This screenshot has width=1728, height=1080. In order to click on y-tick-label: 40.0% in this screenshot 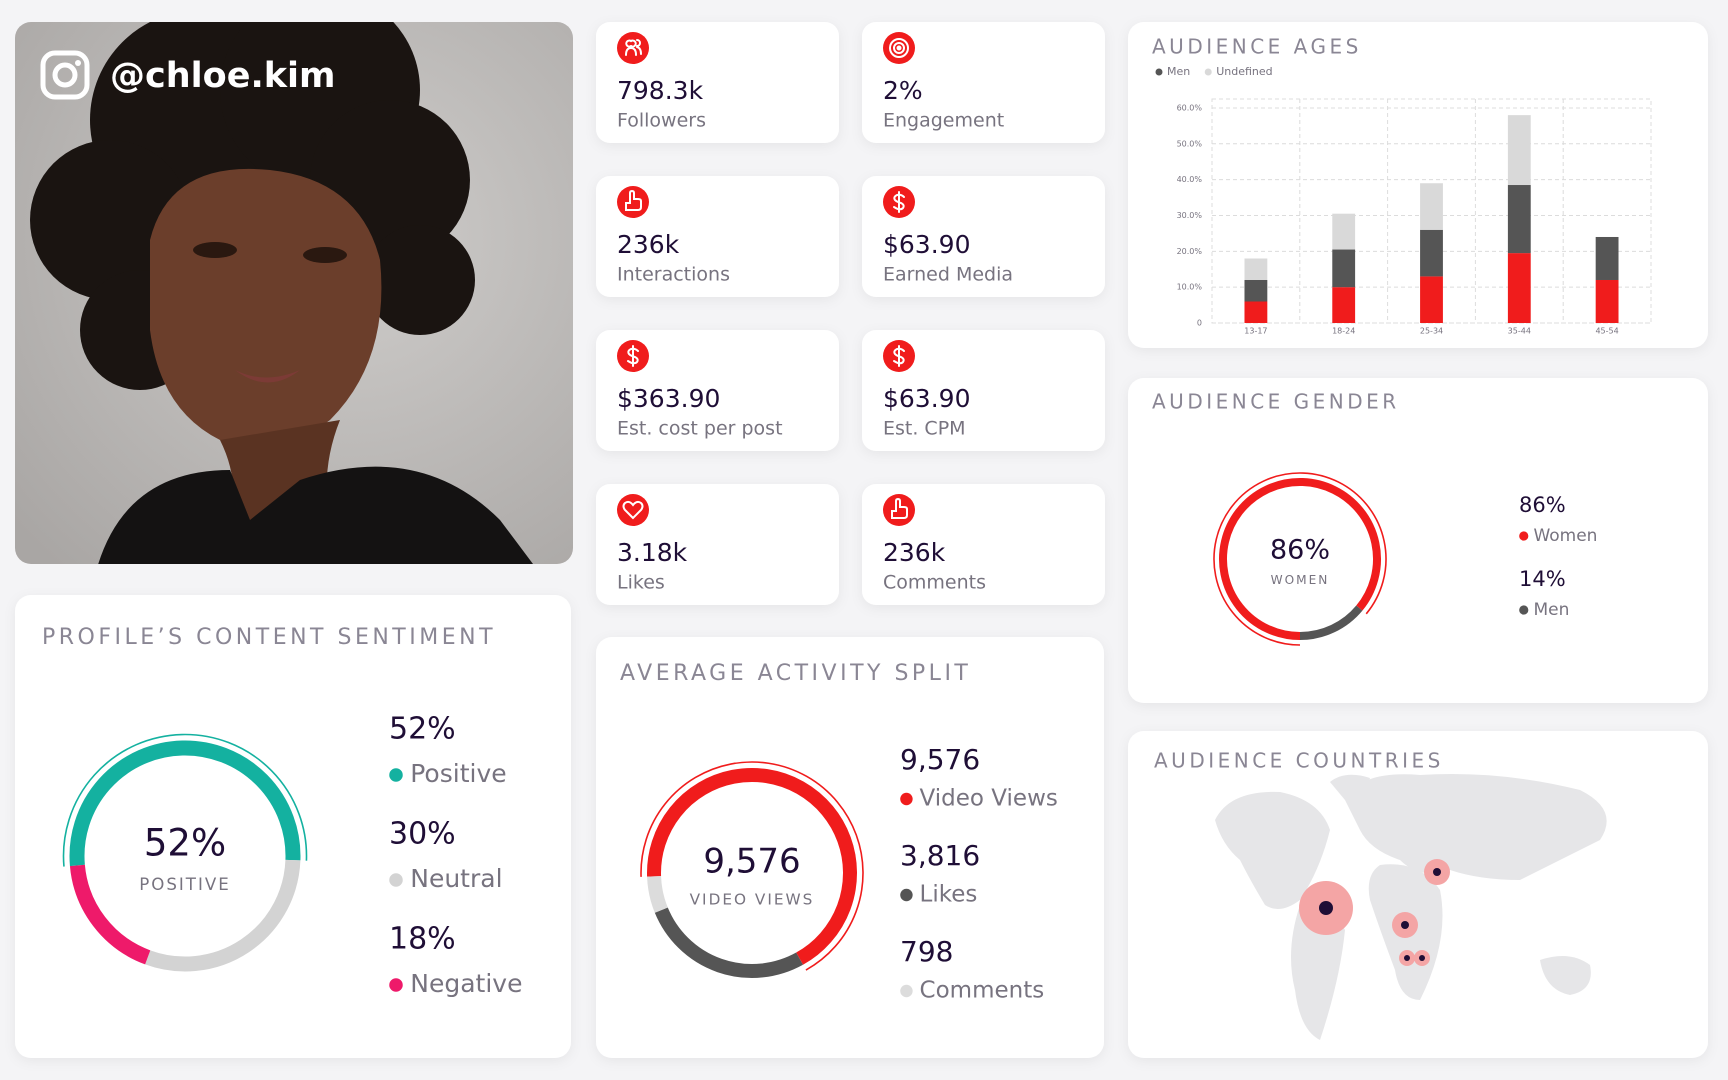, I will do `click(1190, 179)`.